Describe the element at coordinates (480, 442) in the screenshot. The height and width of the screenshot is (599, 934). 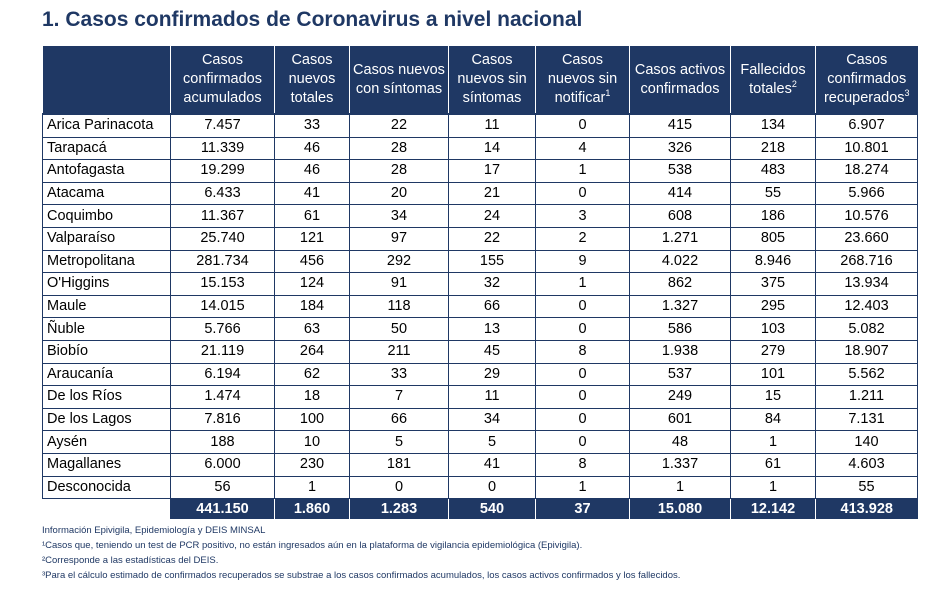
I see `table-row: Aysén 188 10 5 5 0 48 1 140` at that location.